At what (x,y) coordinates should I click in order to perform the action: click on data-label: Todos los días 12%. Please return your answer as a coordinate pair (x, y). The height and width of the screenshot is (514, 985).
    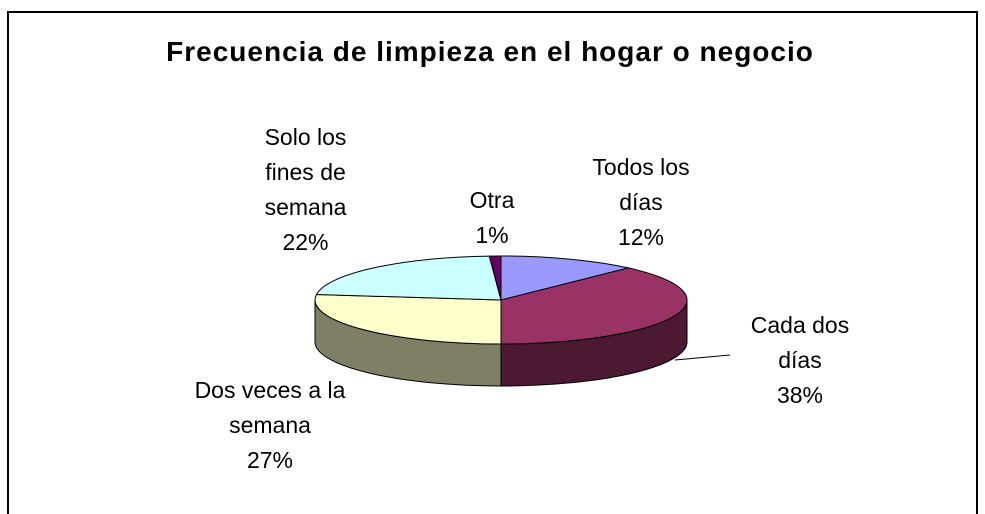
    Looking at the image, I should click on (641, 202).